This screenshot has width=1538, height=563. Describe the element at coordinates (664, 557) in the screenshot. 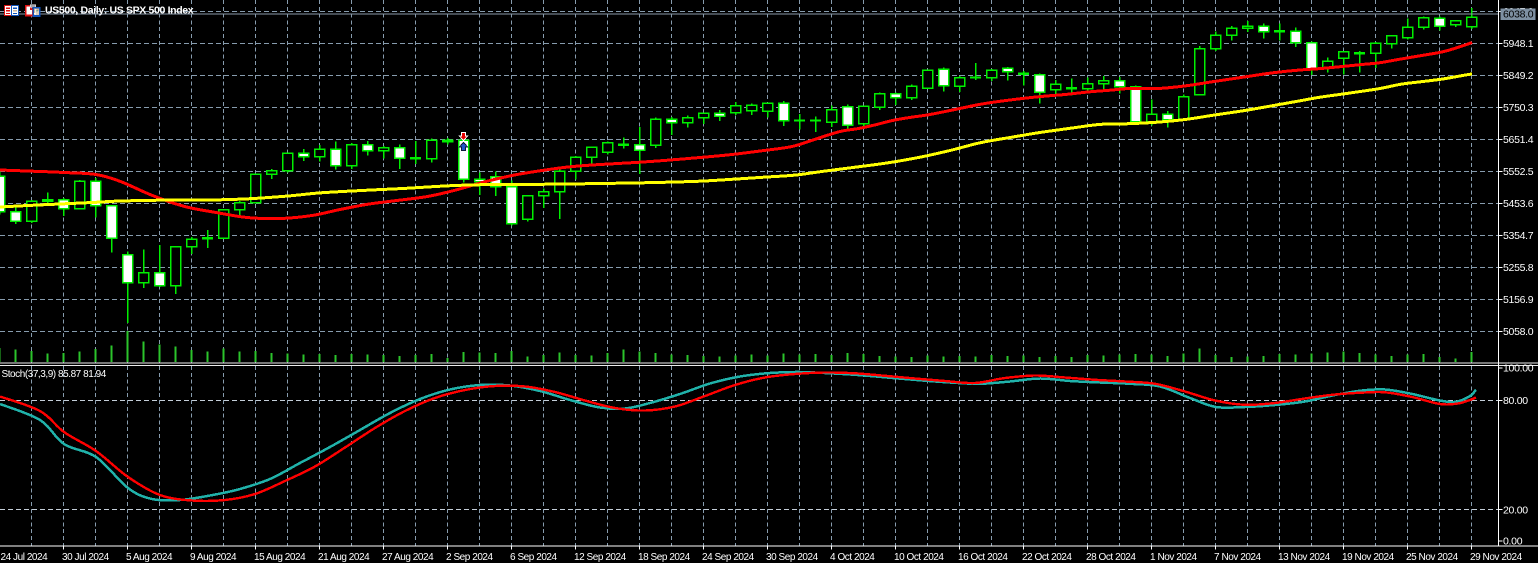

I see `svg-text: 18 Sep 2024` at that location.